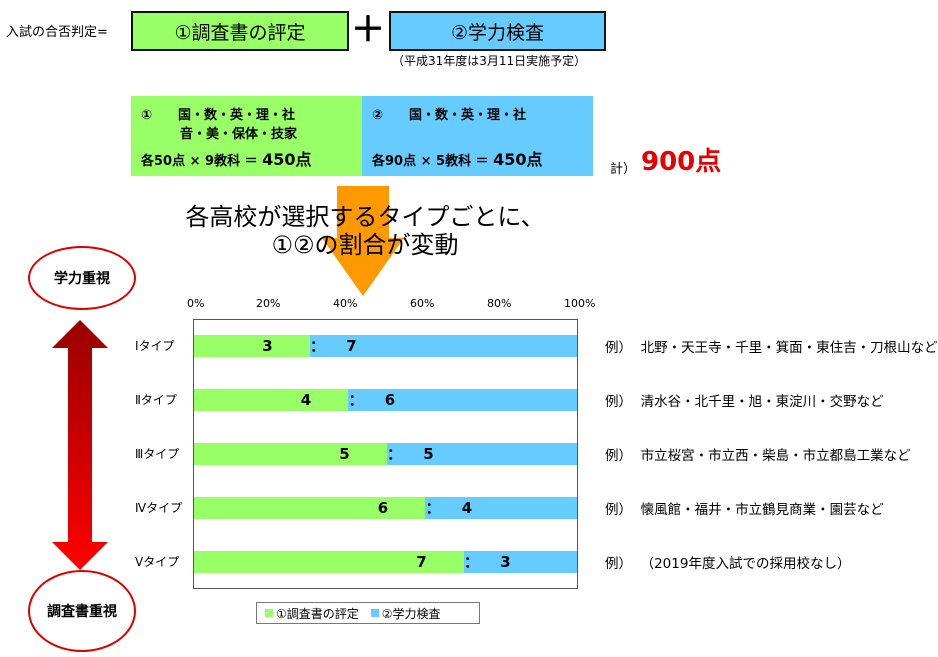  Describe the element at coordinates (368, 30) in the screenshot. I see `plus-sign: ＋` at that location.